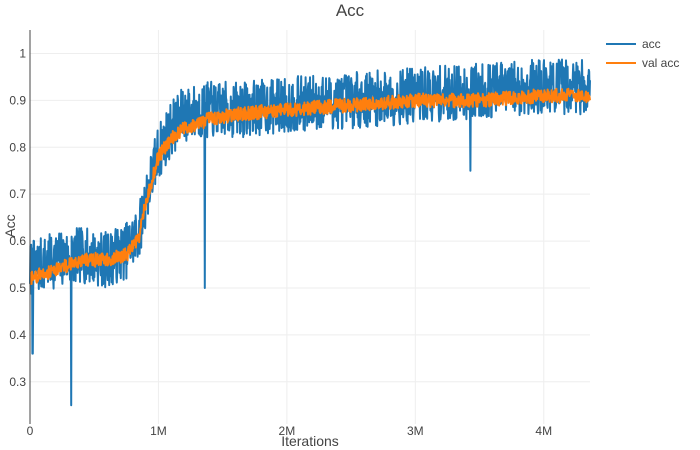  What do you see at coordinates (660, 63) in the screenshot?
I see `legend-label: val acc` at bounding box center [660, 63].